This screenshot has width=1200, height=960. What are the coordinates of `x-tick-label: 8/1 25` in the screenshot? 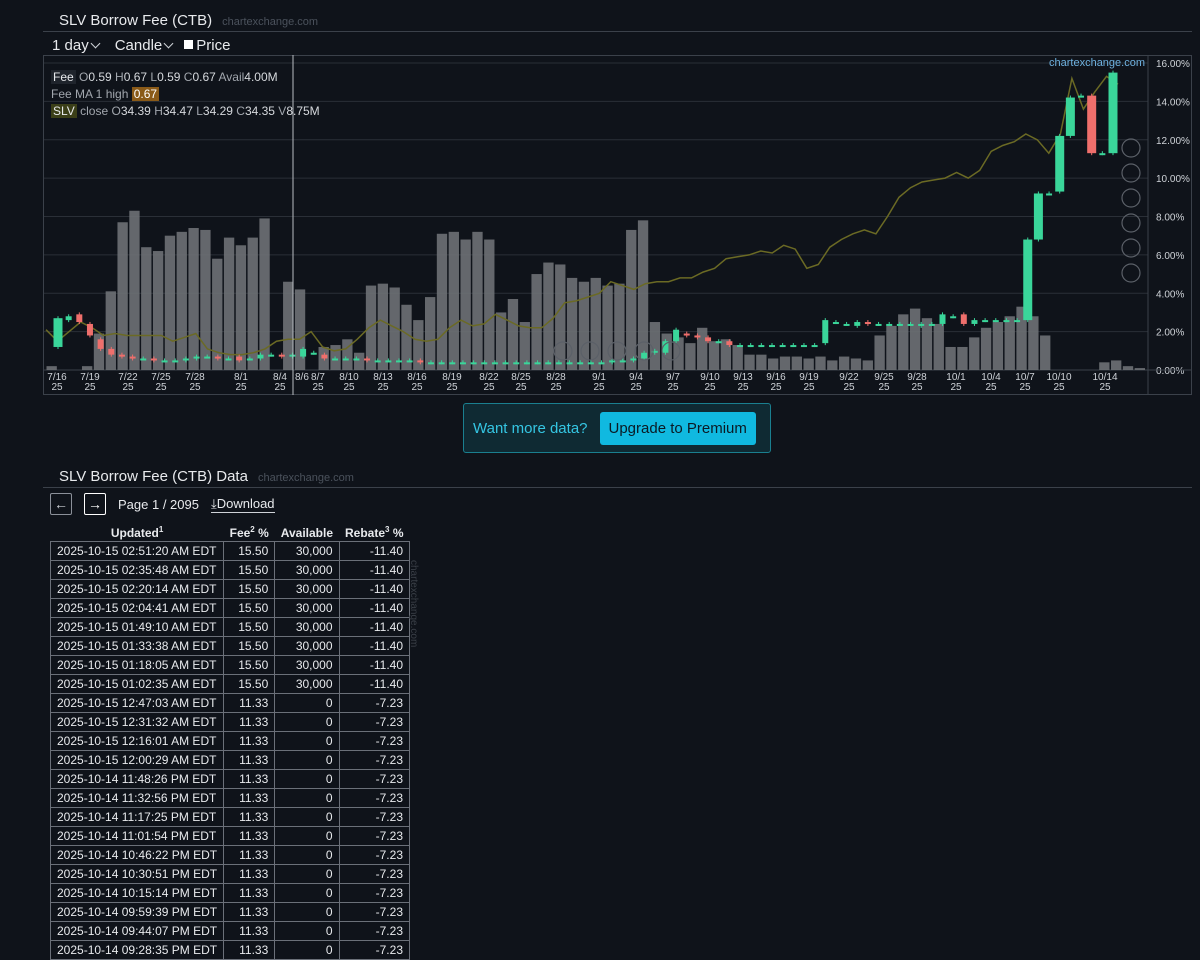 It's located at (241, 382).